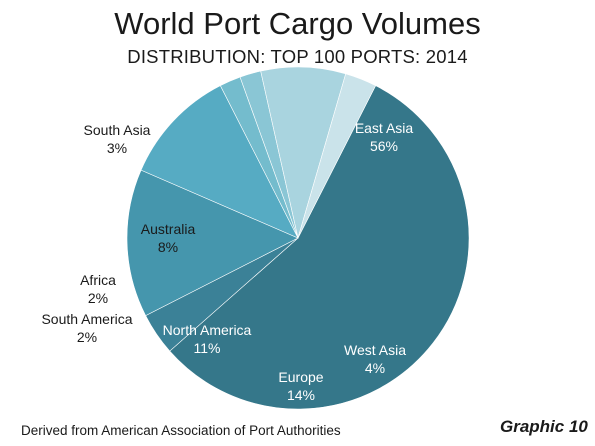 Image resolution: width=595 pixels, height=446 pixels. I want to click on chart-title: World Port Cargo Volumes, so click(297, 23).